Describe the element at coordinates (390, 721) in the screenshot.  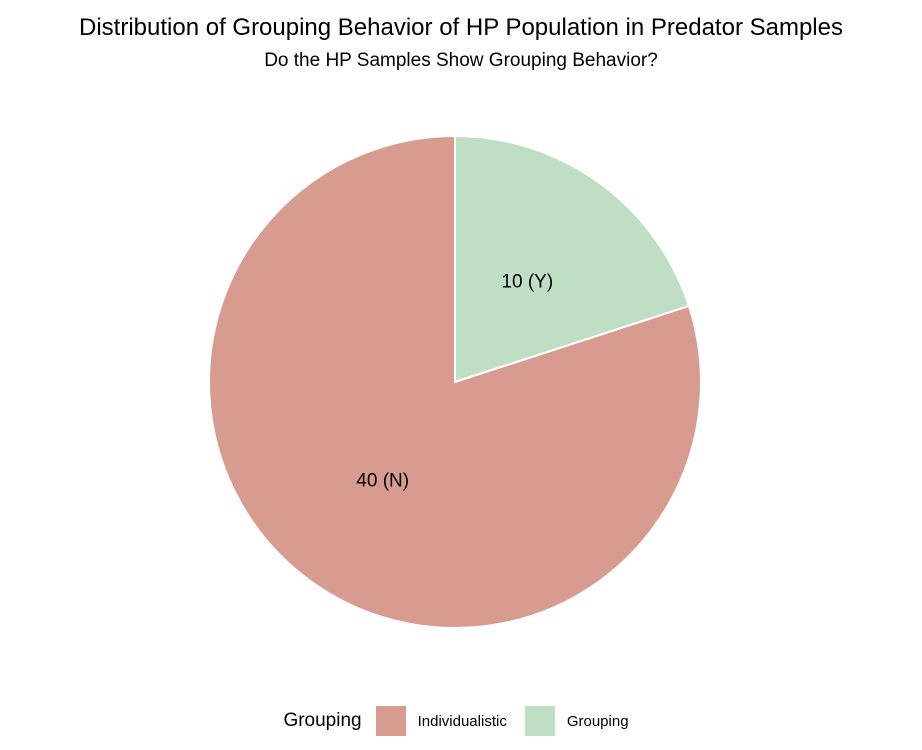
I see `legend-swatch-individualistic` at that location.